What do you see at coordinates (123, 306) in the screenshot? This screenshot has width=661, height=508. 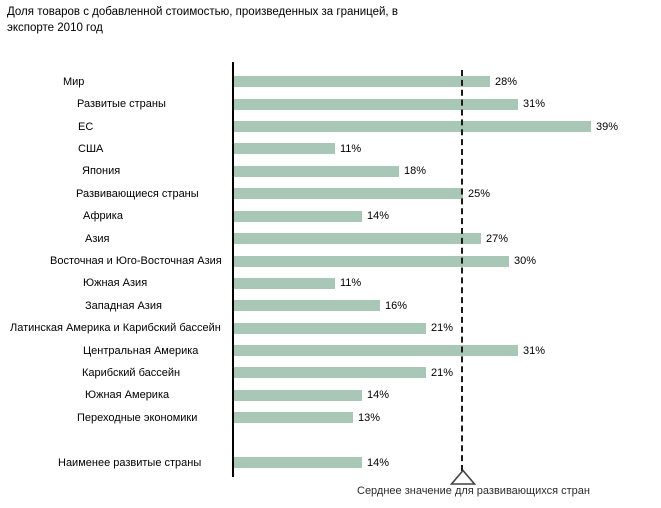 I see `category-label: Западная Азия` at bounding box center [123, 306].